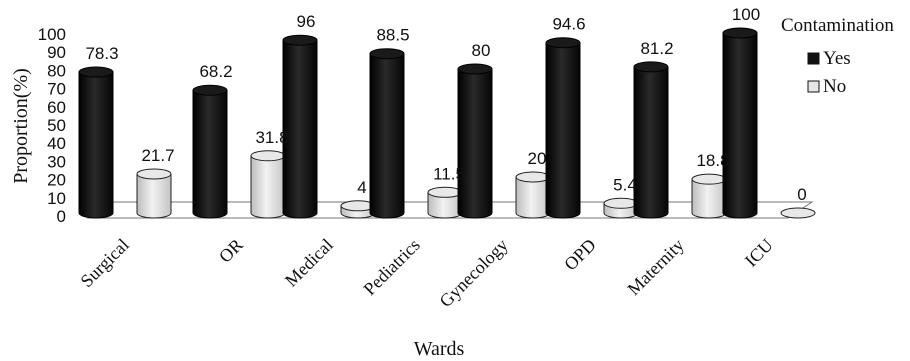  What do you see at coordinates (475, 143) in the screenshot?
I see `bar-yes-gynecology-body` at bounding box center [475, 143].